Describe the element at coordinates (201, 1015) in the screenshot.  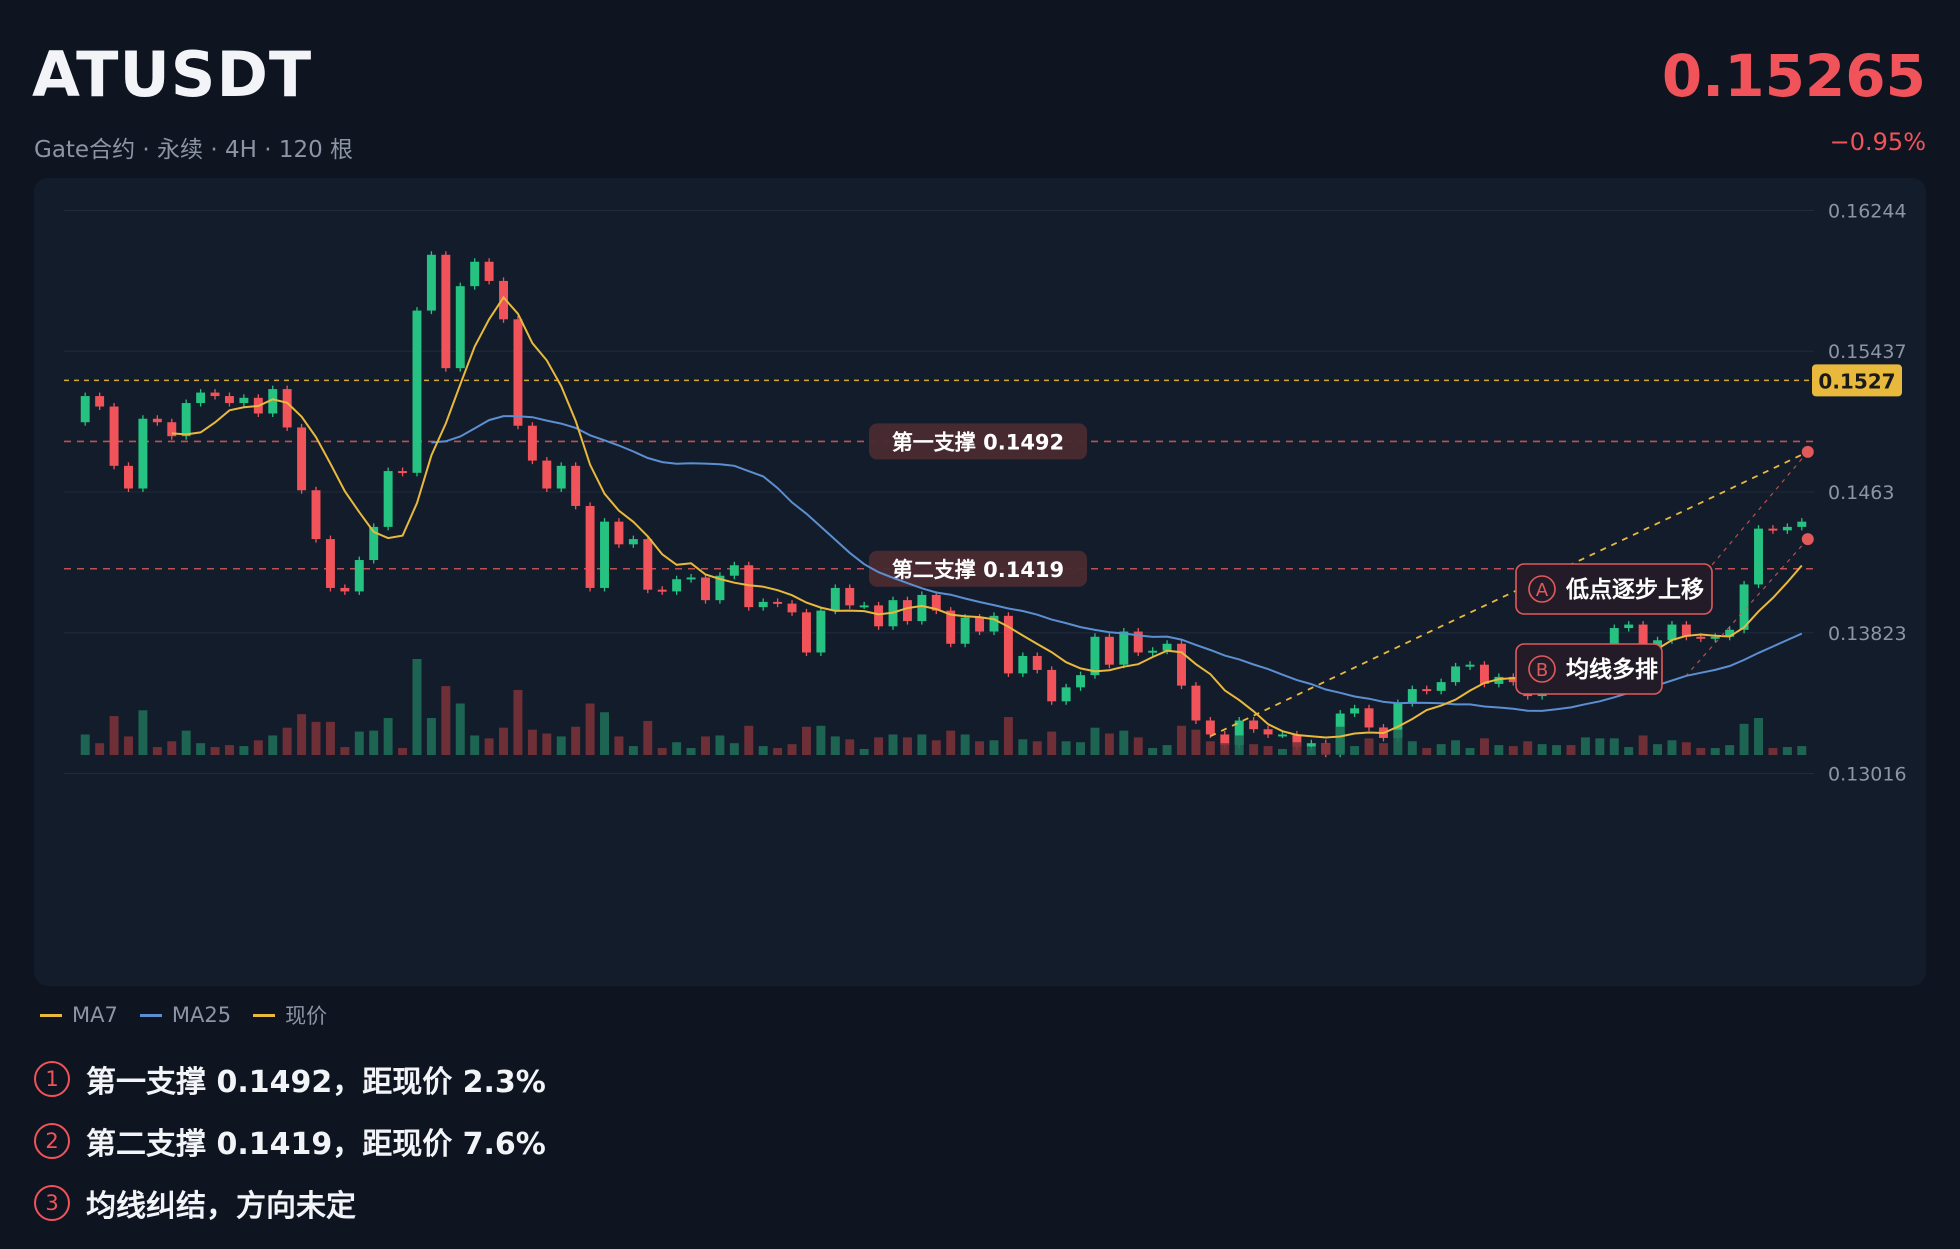
I see `legend-ma25-label: MA25` at that location.